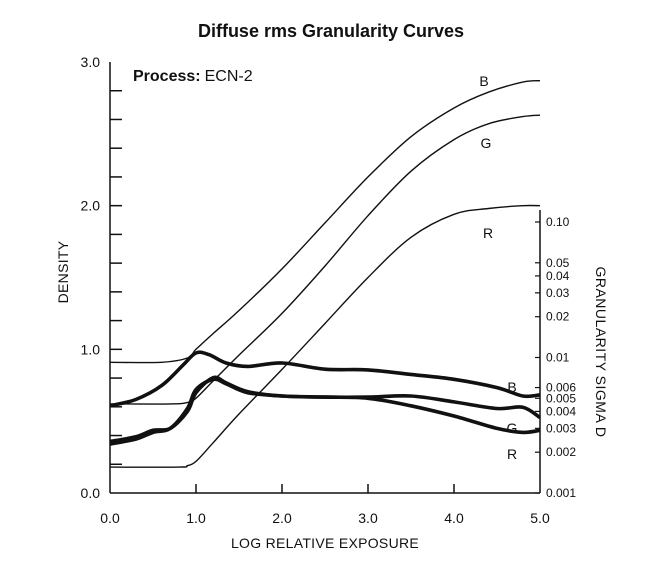  Describe the element at coordinates (511, 387) in the screenshot. I see `granularity-label-b: B` at that location.